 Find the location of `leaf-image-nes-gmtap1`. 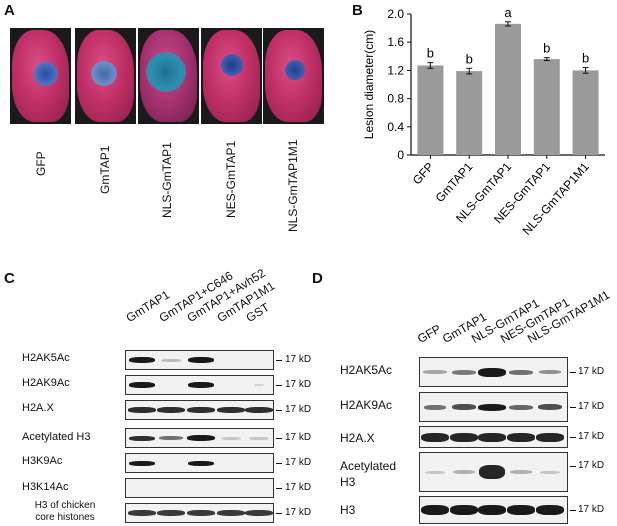

leaf-image-nes-gmtap1 is located at coordinates (231, 76).